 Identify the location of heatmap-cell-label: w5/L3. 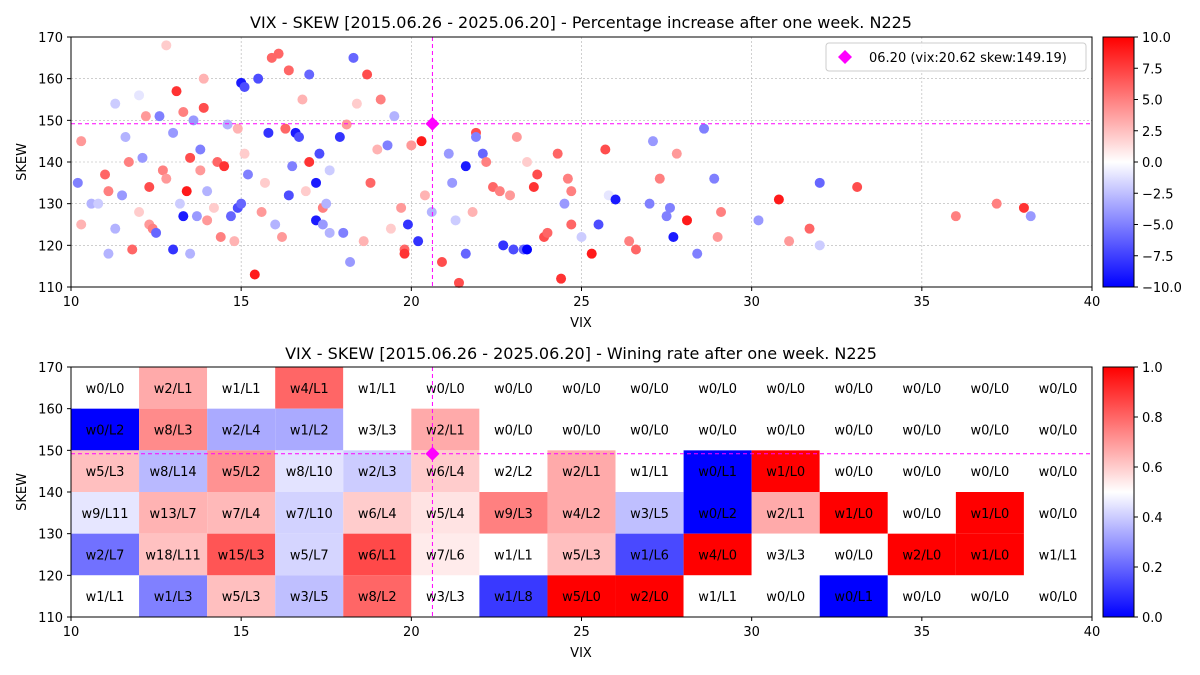
(581, 556).